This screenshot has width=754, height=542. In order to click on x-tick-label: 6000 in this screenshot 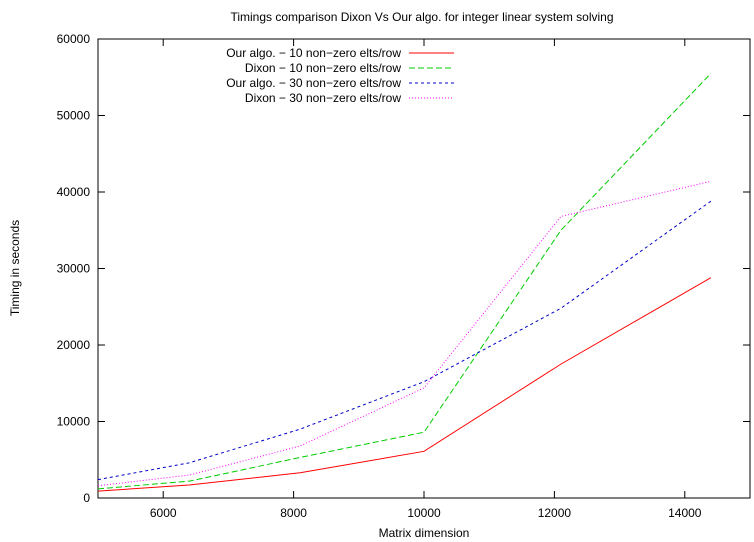, I will do `click(163, 513)`.